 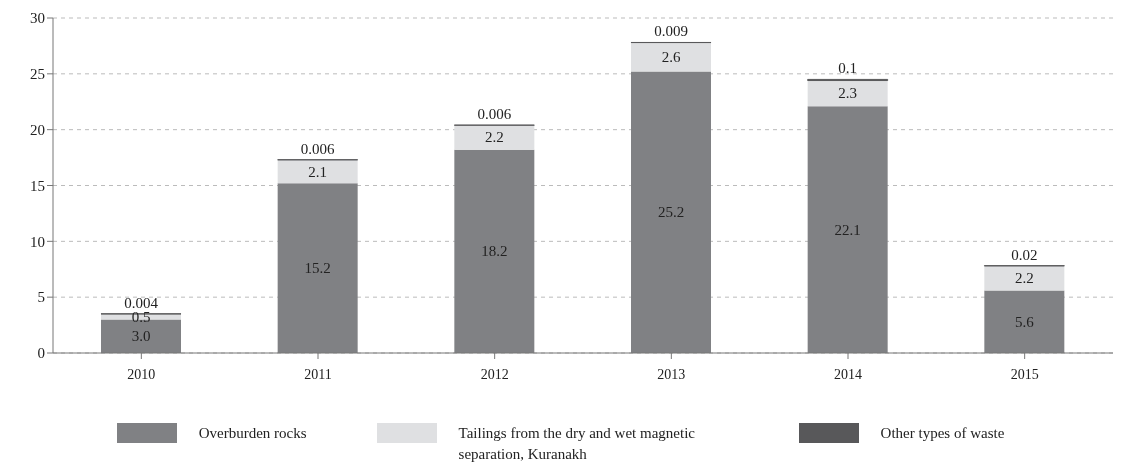 What do you see at coordinates (318, 374) in the screenshot?
I see `x-tick-label: 2011` at bounding box center [318, 374].